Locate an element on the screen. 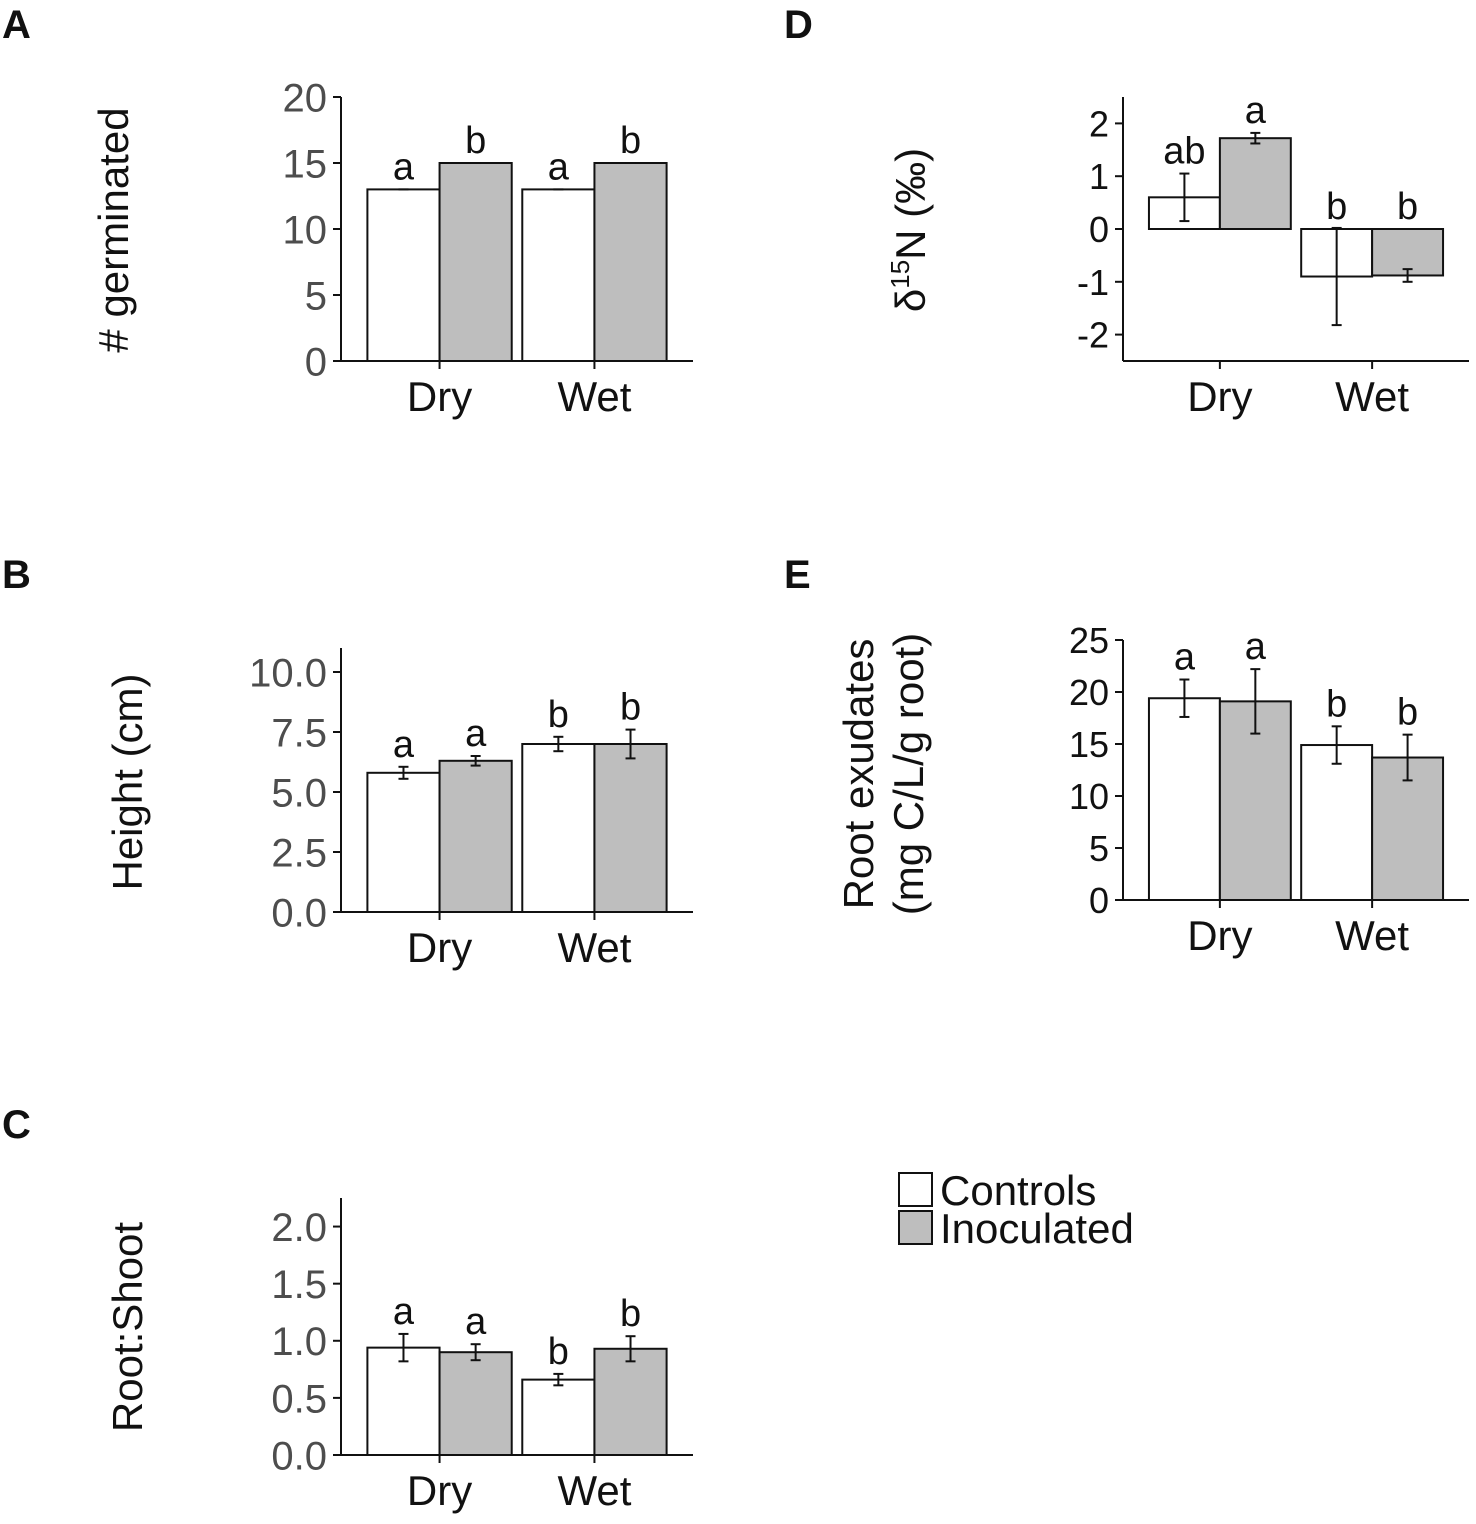 The height and width of the screenshot is (1524, 1476). panel-letter-c: C is located at coordinates (16, 1125).